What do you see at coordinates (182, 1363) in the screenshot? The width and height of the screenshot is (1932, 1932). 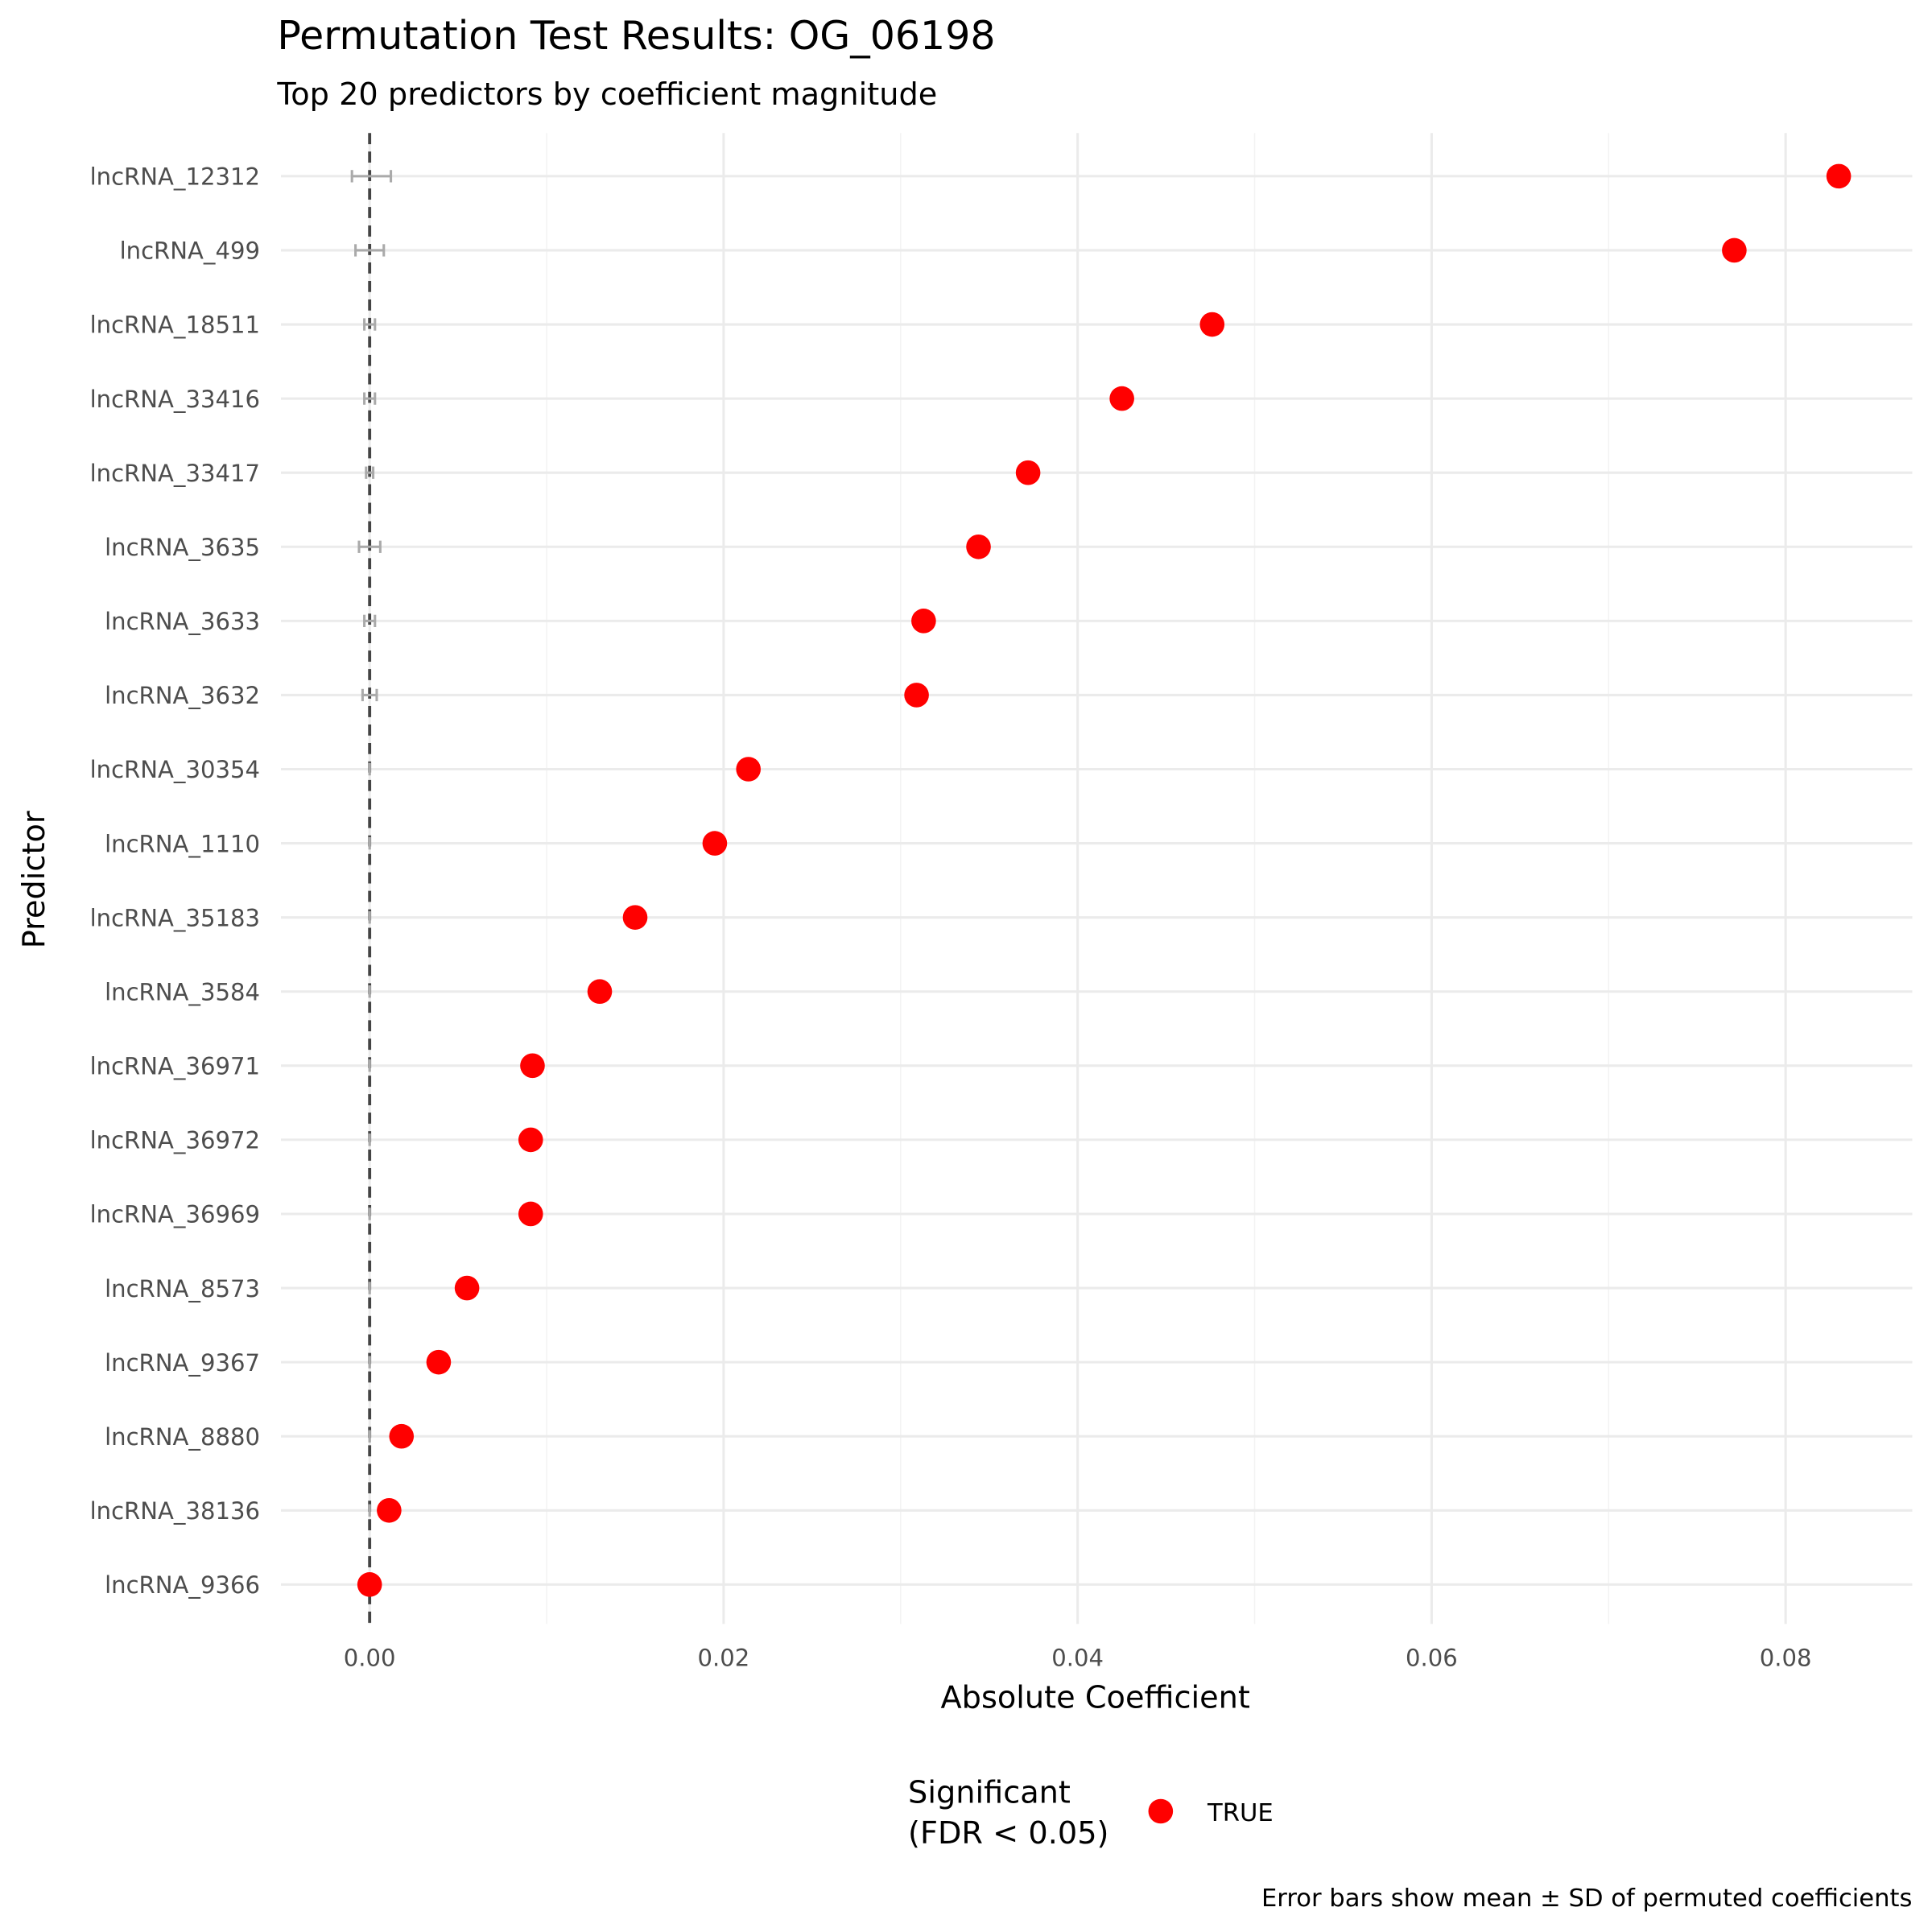 I see `y-tick-label: lncRNA_9367` at bounding box center [182, 1363].